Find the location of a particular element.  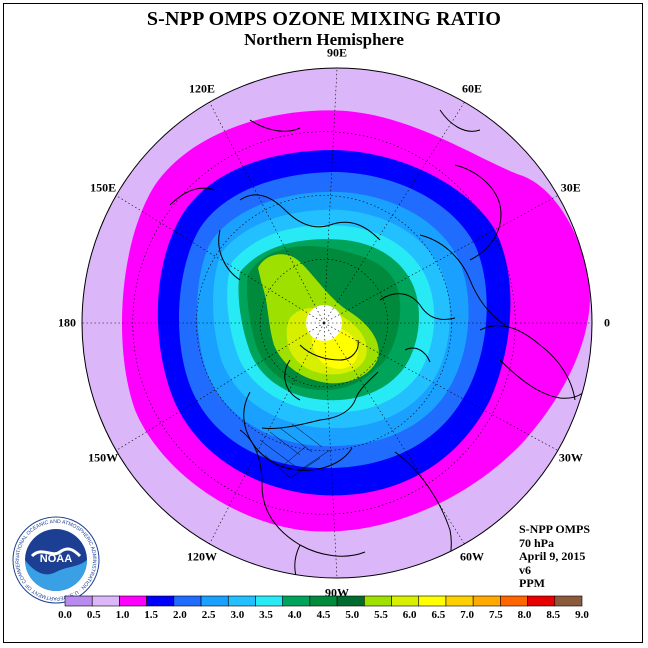

colorbar-tick-label: 0.0 is located at coordinates (65, 615).